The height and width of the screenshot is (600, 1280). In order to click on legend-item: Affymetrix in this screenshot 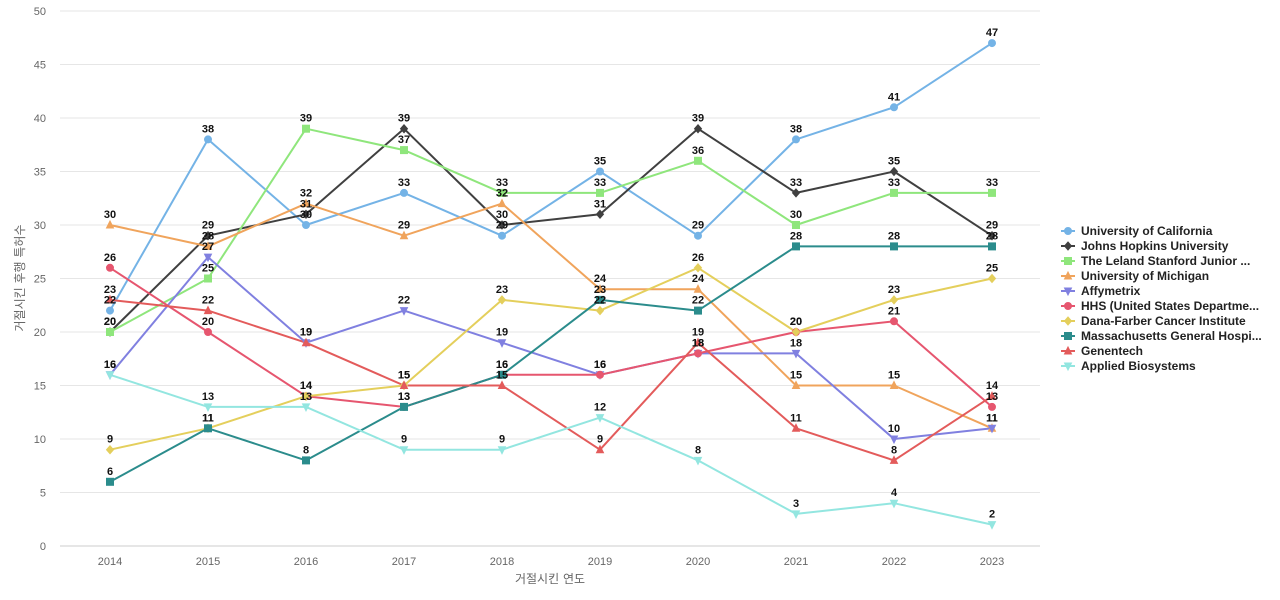, I will do `click(1101, 291)`.